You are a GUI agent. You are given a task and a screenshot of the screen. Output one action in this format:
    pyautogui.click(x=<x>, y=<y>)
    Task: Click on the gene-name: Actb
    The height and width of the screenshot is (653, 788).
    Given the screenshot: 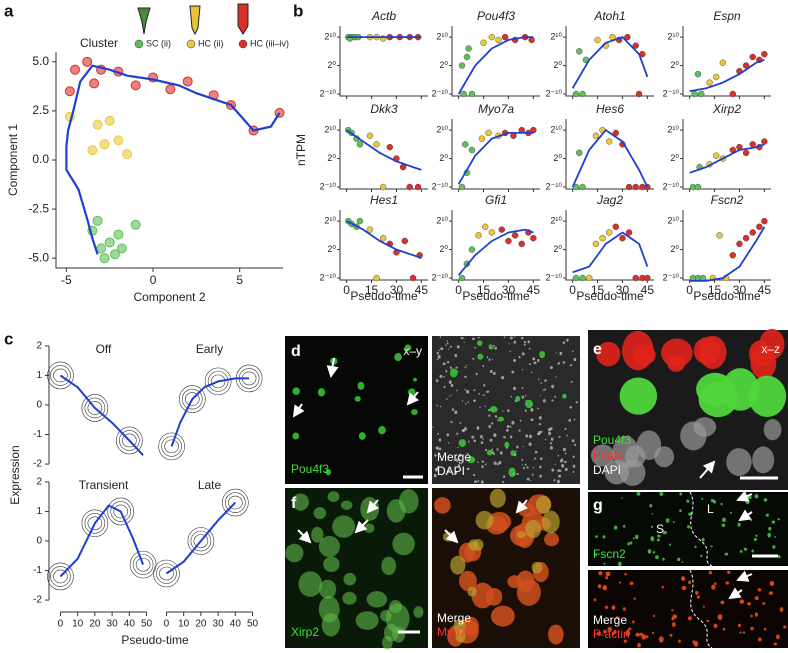 What is the action you would take?
    pyautogui.click(x=383, y=16)
    